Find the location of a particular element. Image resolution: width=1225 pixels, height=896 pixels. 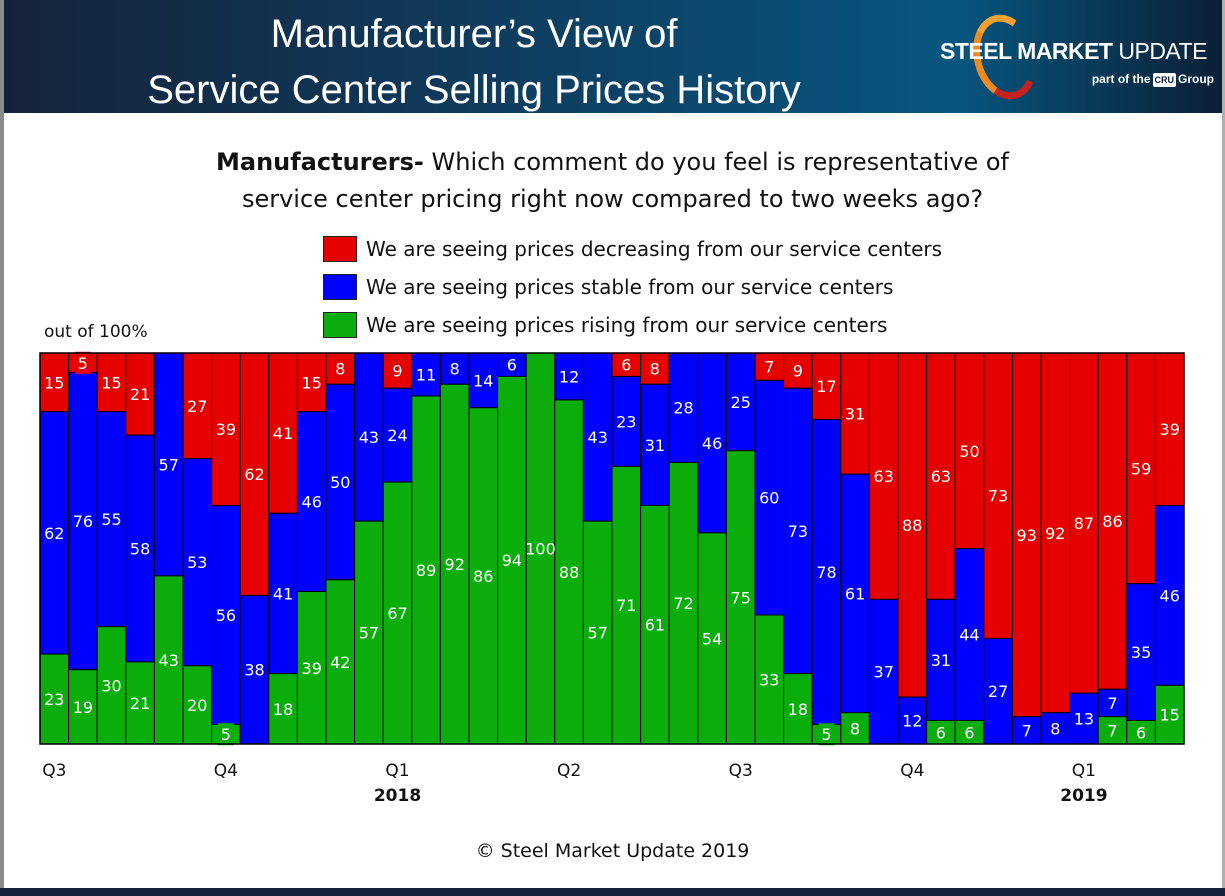

data-label: 94 is located at coordinates (512, 560).